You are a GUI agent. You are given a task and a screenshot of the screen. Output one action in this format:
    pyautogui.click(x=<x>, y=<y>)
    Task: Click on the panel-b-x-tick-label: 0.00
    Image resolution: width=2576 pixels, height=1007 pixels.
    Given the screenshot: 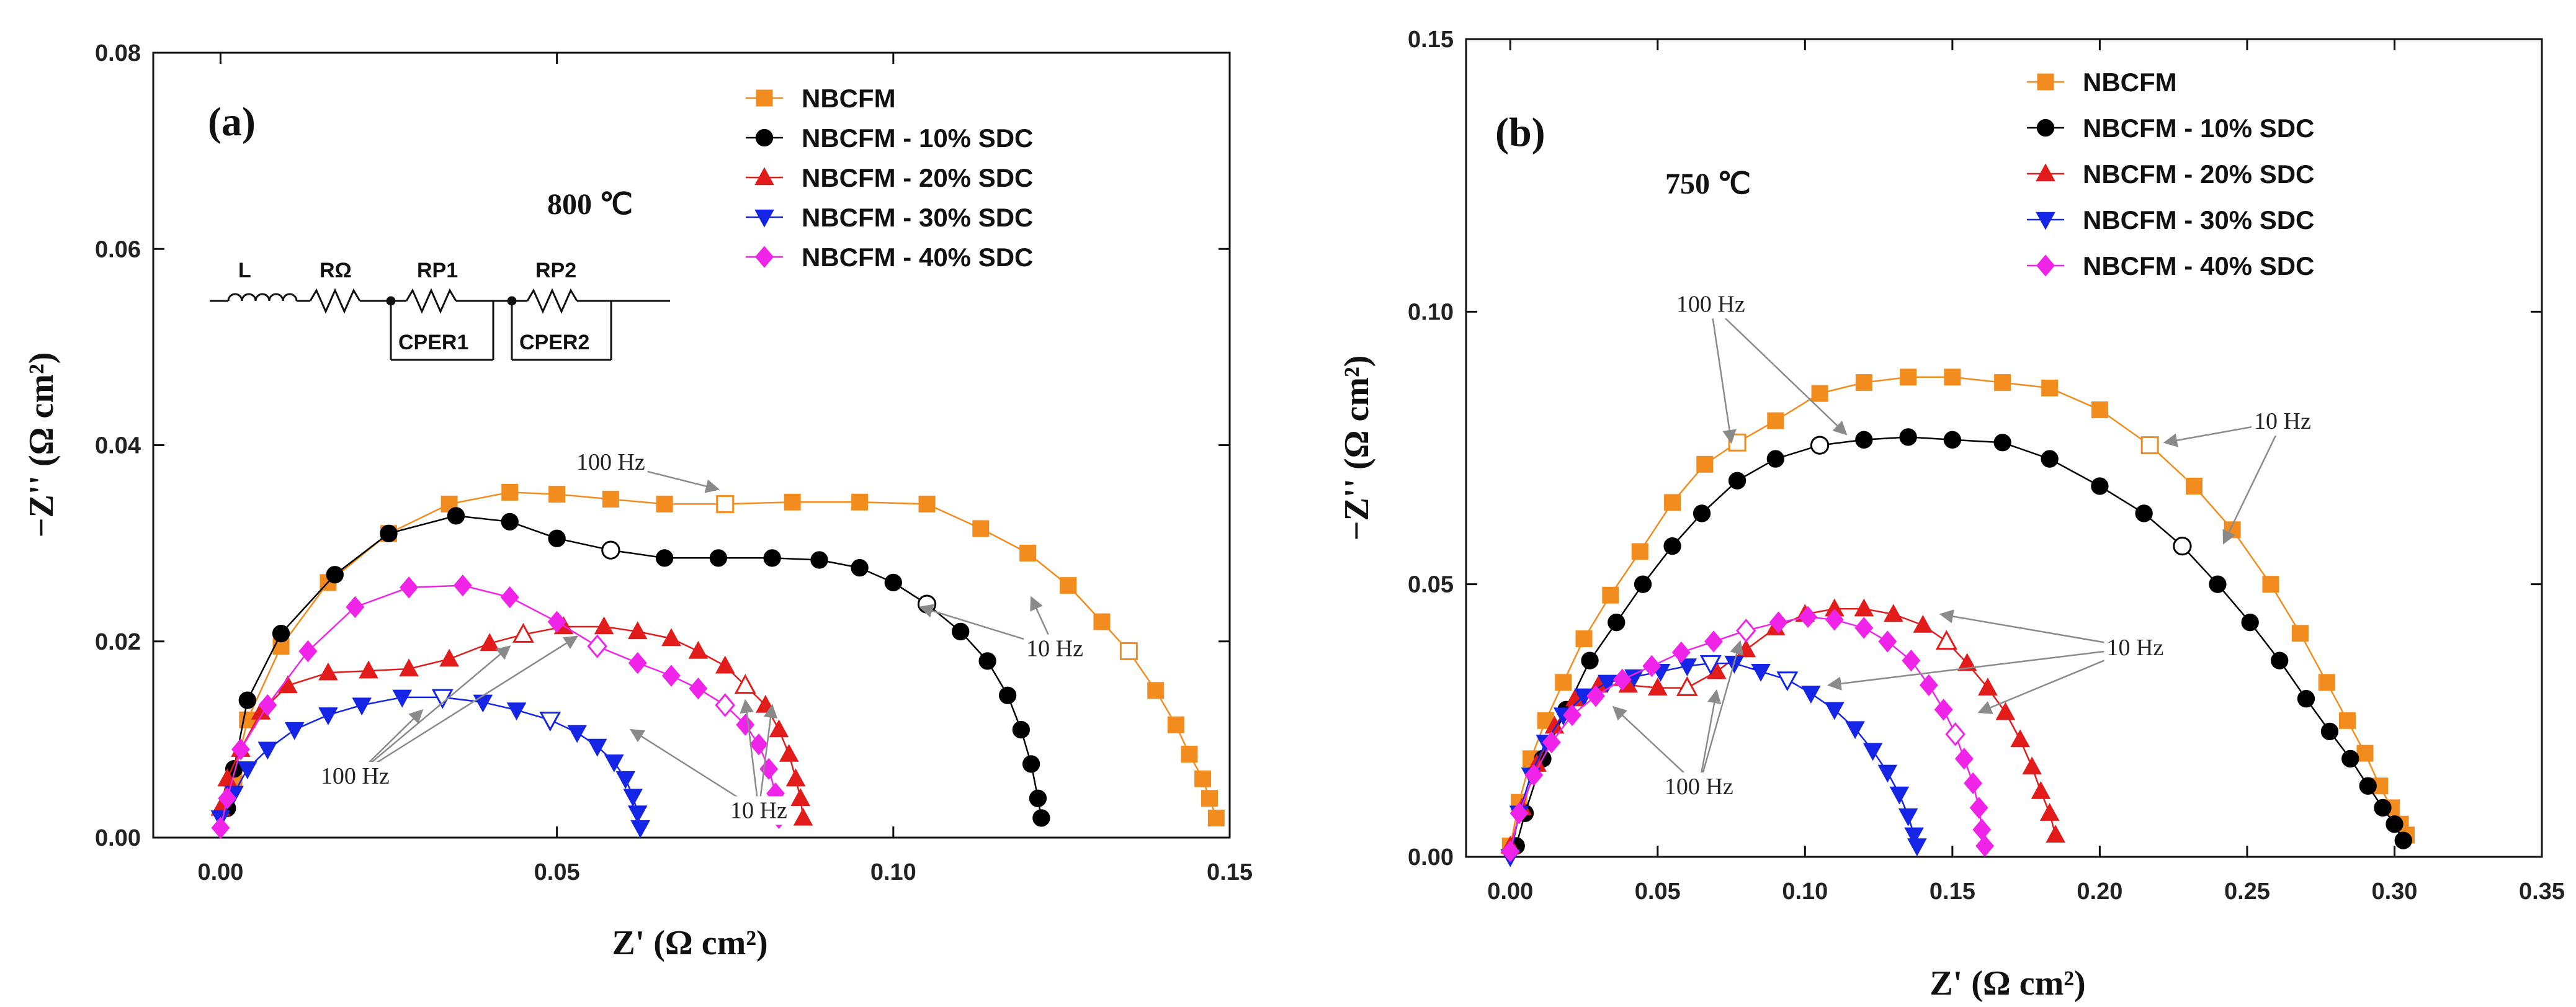 What is the action you would take?
    pyautogui.click(x=1510, y=892)
    